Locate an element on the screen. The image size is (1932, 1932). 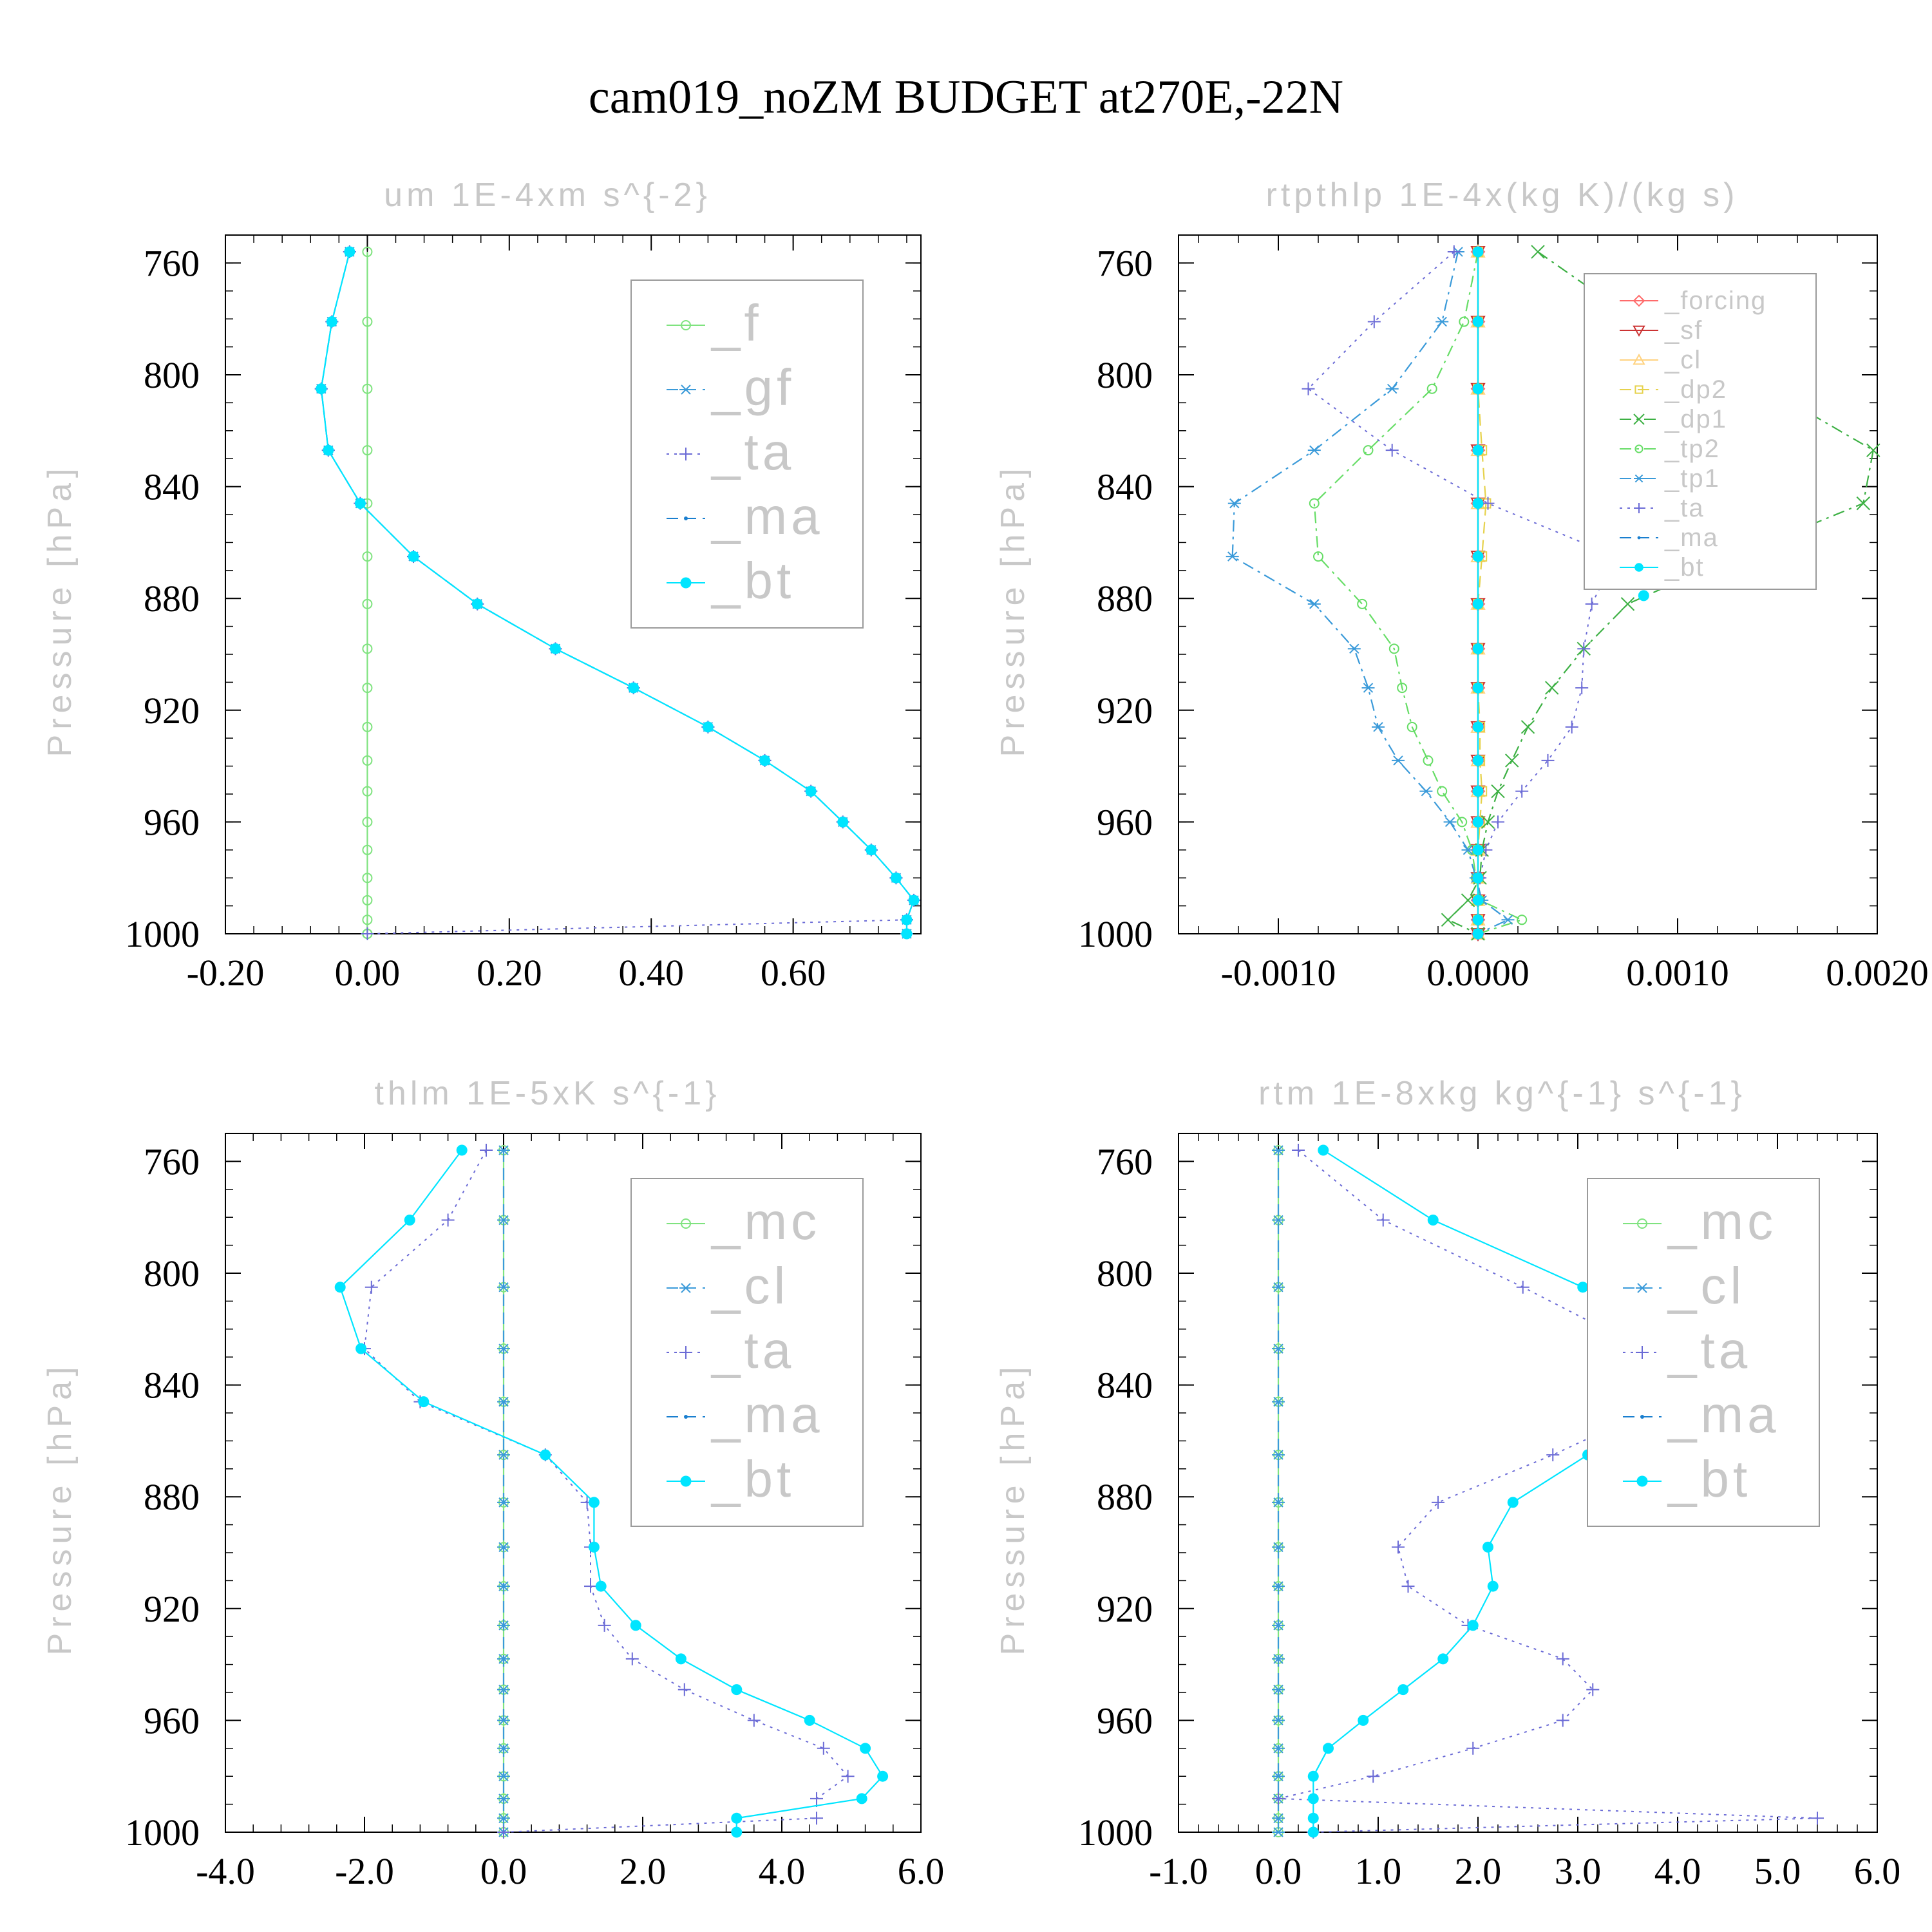
legend-label: _sf is located at coordinates (1684, 331).